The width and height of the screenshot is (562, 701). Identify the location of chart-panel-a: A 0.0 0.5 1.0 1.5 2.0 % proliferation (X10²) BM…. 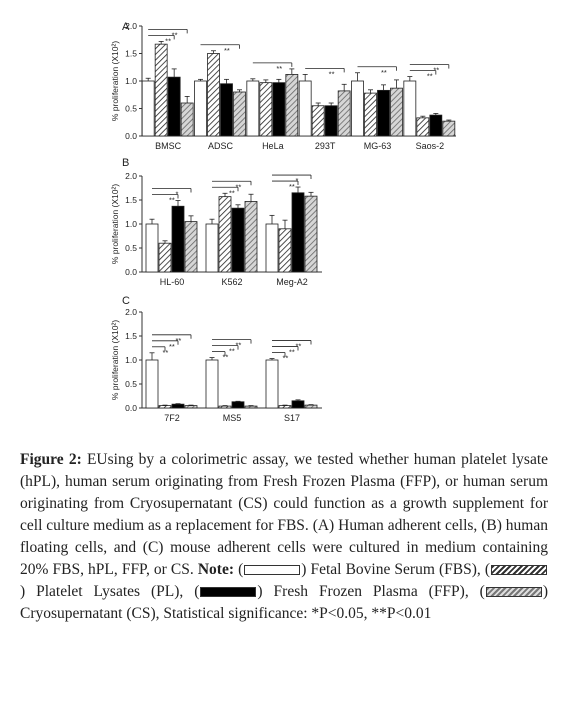
(283, 86).